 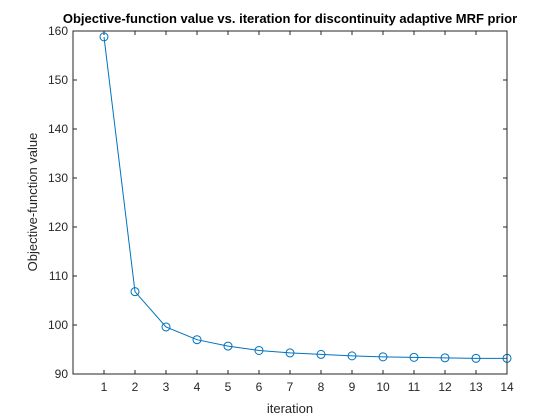 I want to click on x-tick-label: 5, so click(x=228, y=387).